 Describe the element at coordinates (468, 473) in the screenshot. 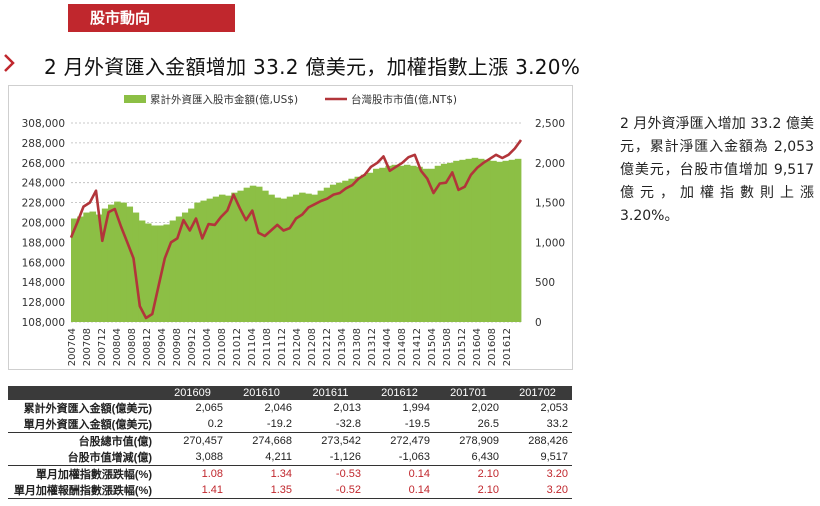

I see `table-cell: 2.10` at that location.